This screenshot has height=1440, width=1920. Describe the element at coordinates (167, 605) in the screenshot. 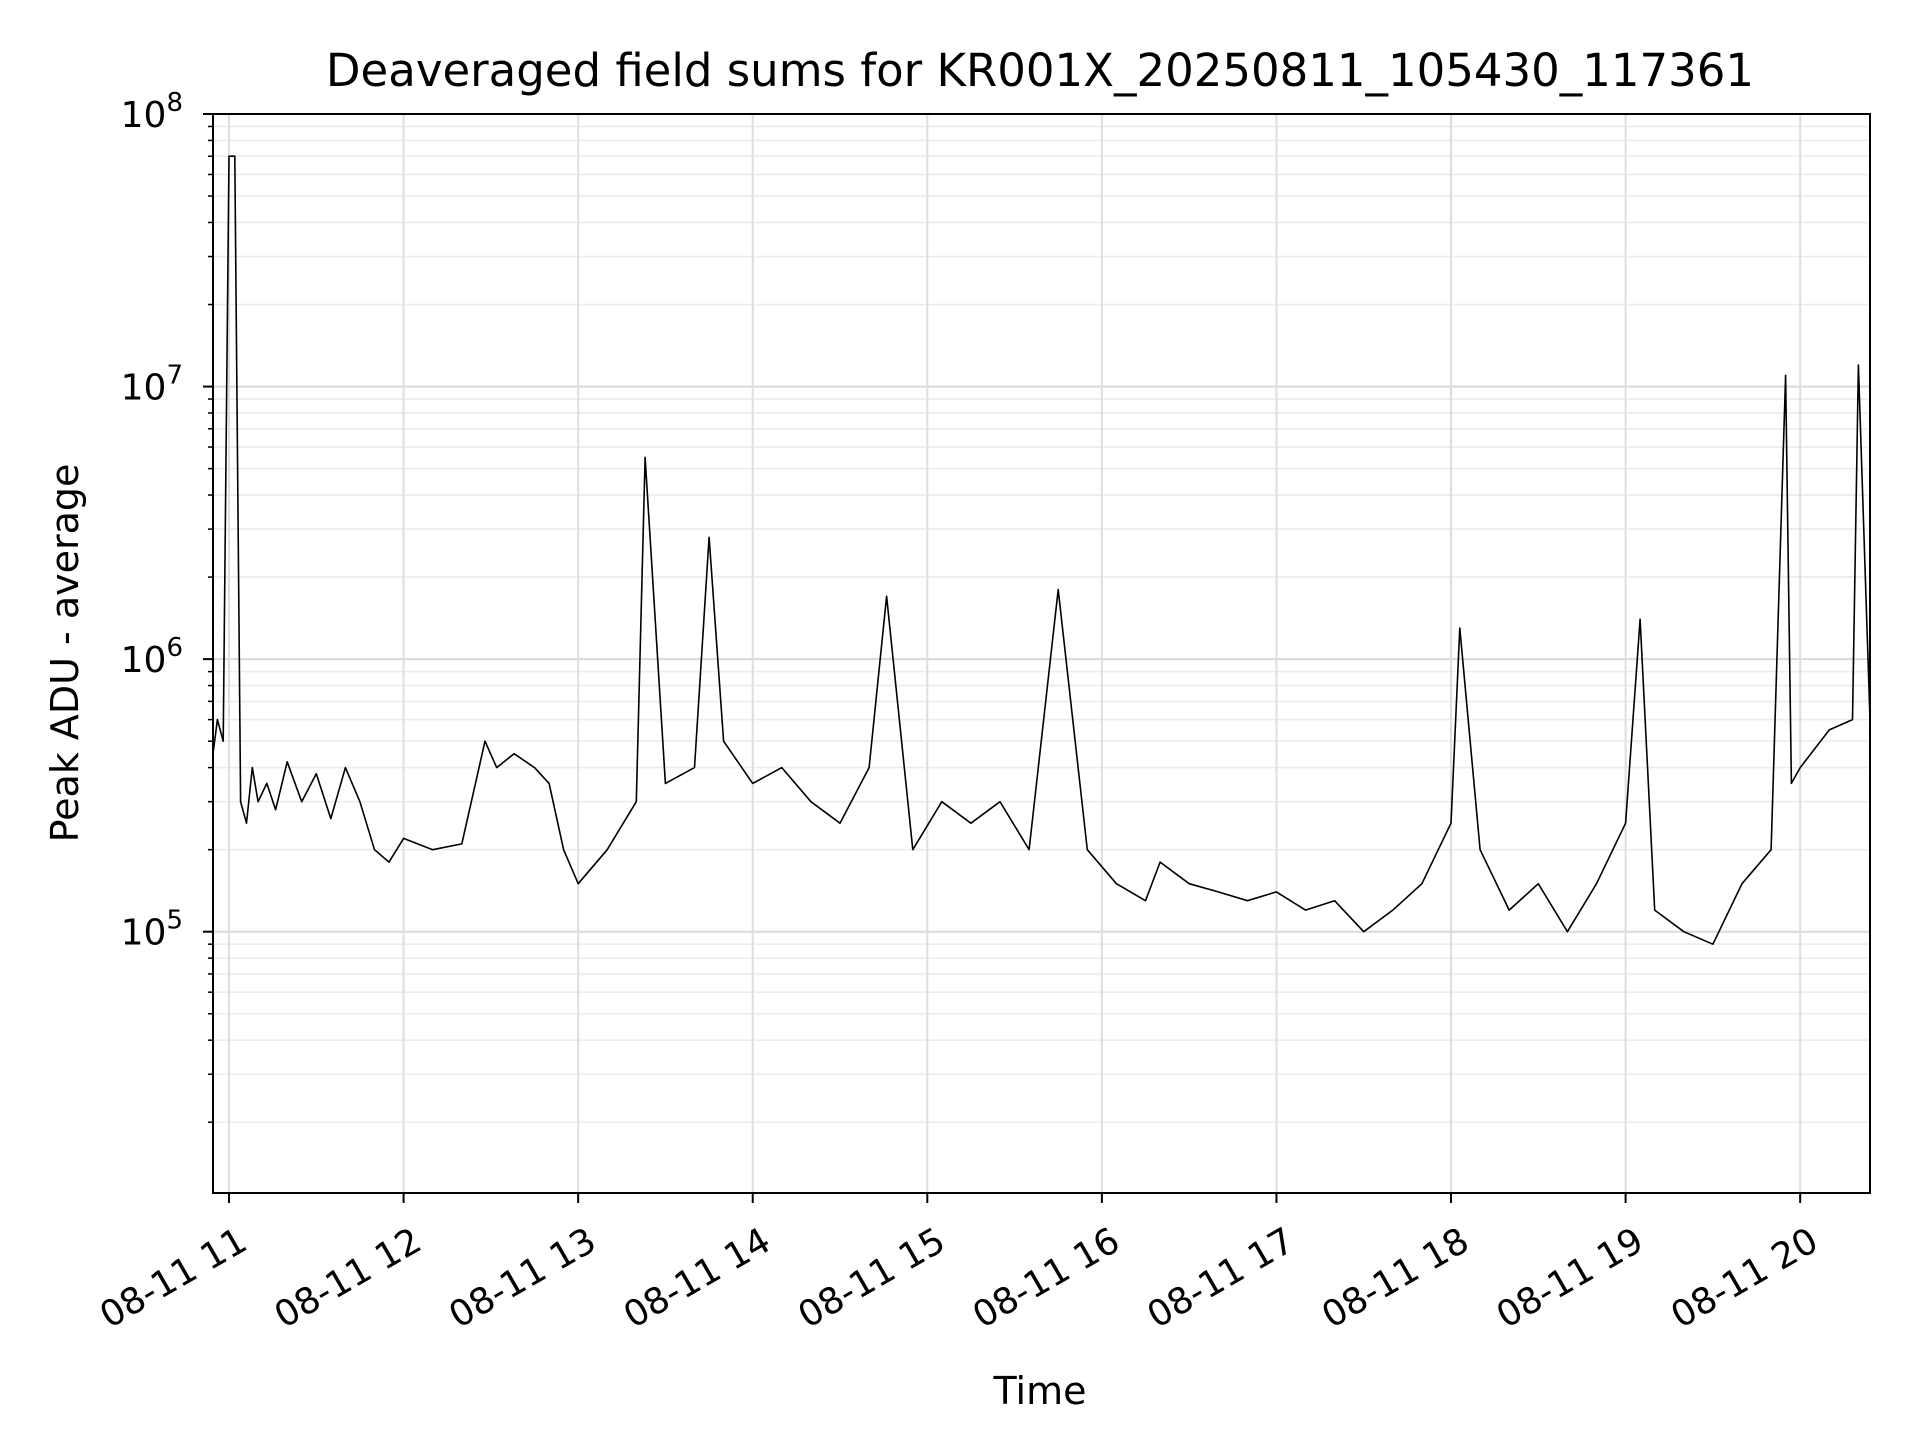

I see `y-axis: 10⁵ 10⁶ 10⁷ 10⁸` at that location.